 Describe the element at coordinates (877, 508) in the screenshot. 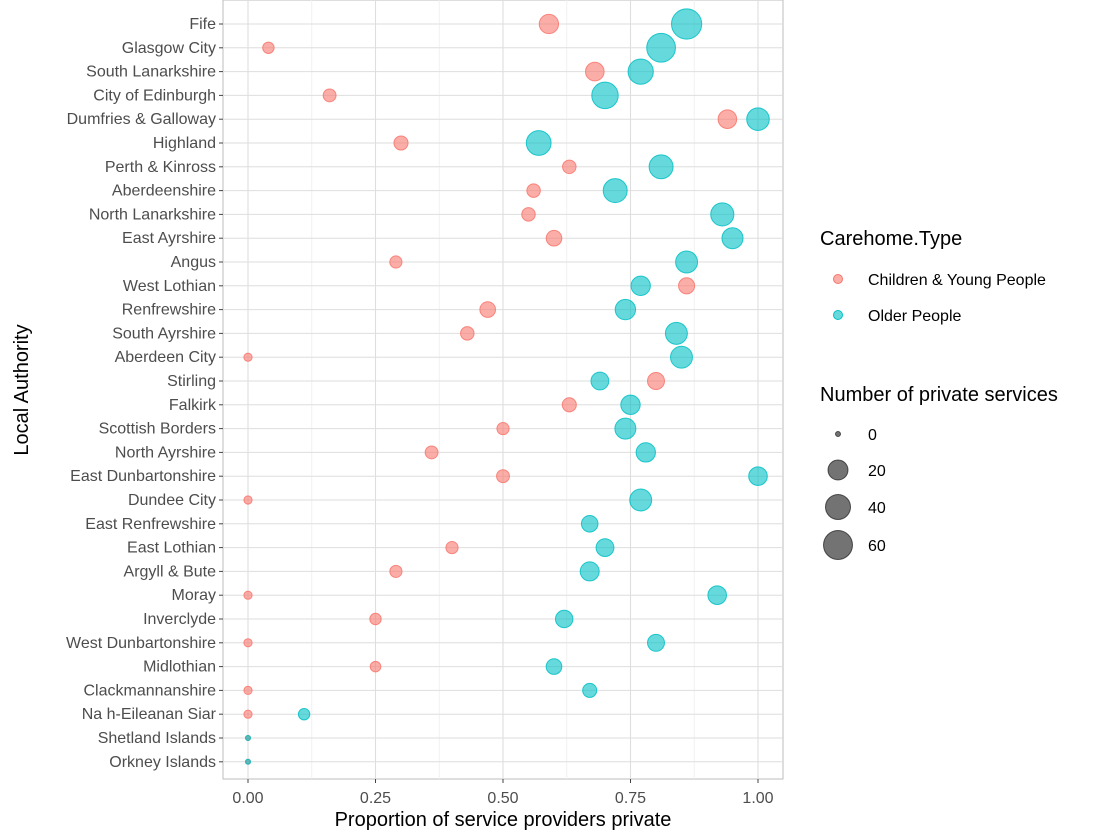

I see `size-legend-label: 40` at that location.